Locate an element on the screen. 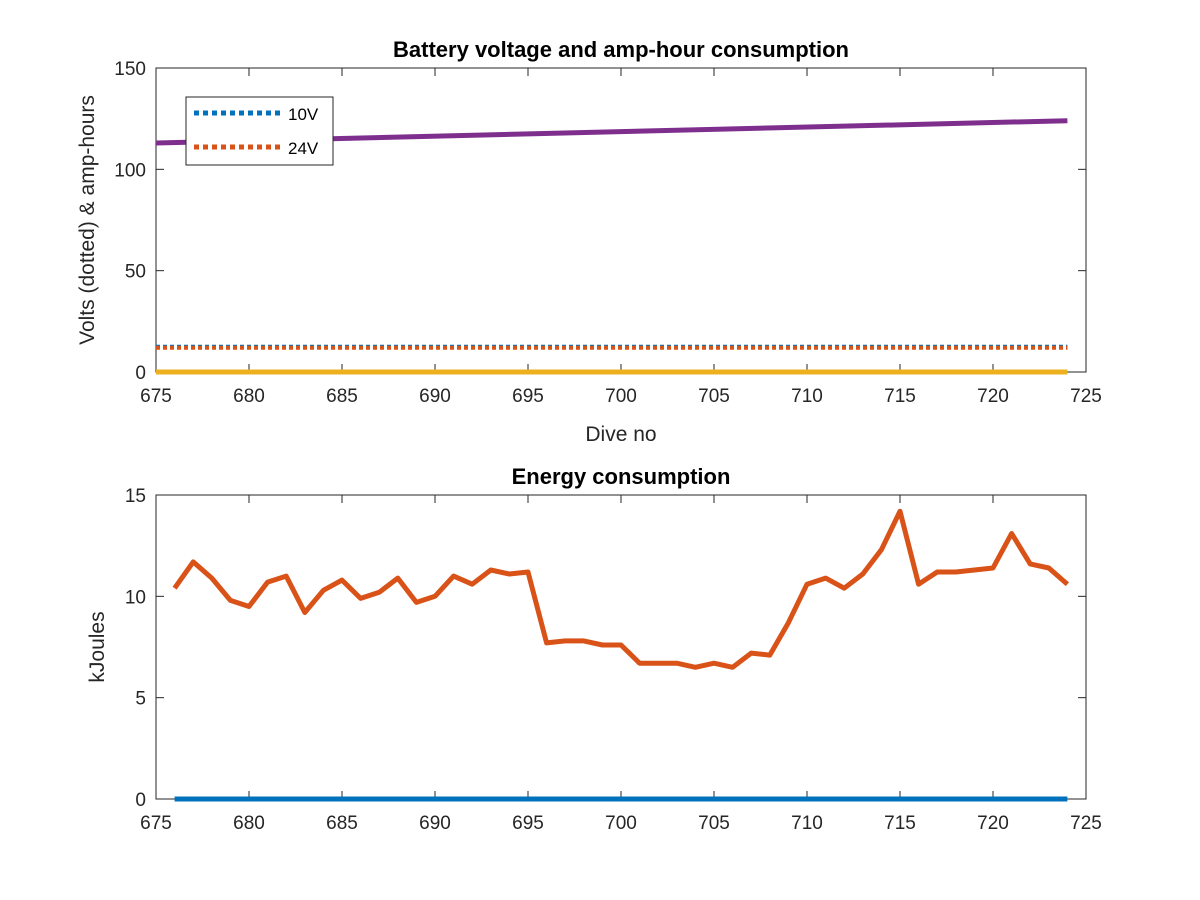 The height and width of the screenshot is (900, 1200). legend-box is located at coordinates (259, 131).